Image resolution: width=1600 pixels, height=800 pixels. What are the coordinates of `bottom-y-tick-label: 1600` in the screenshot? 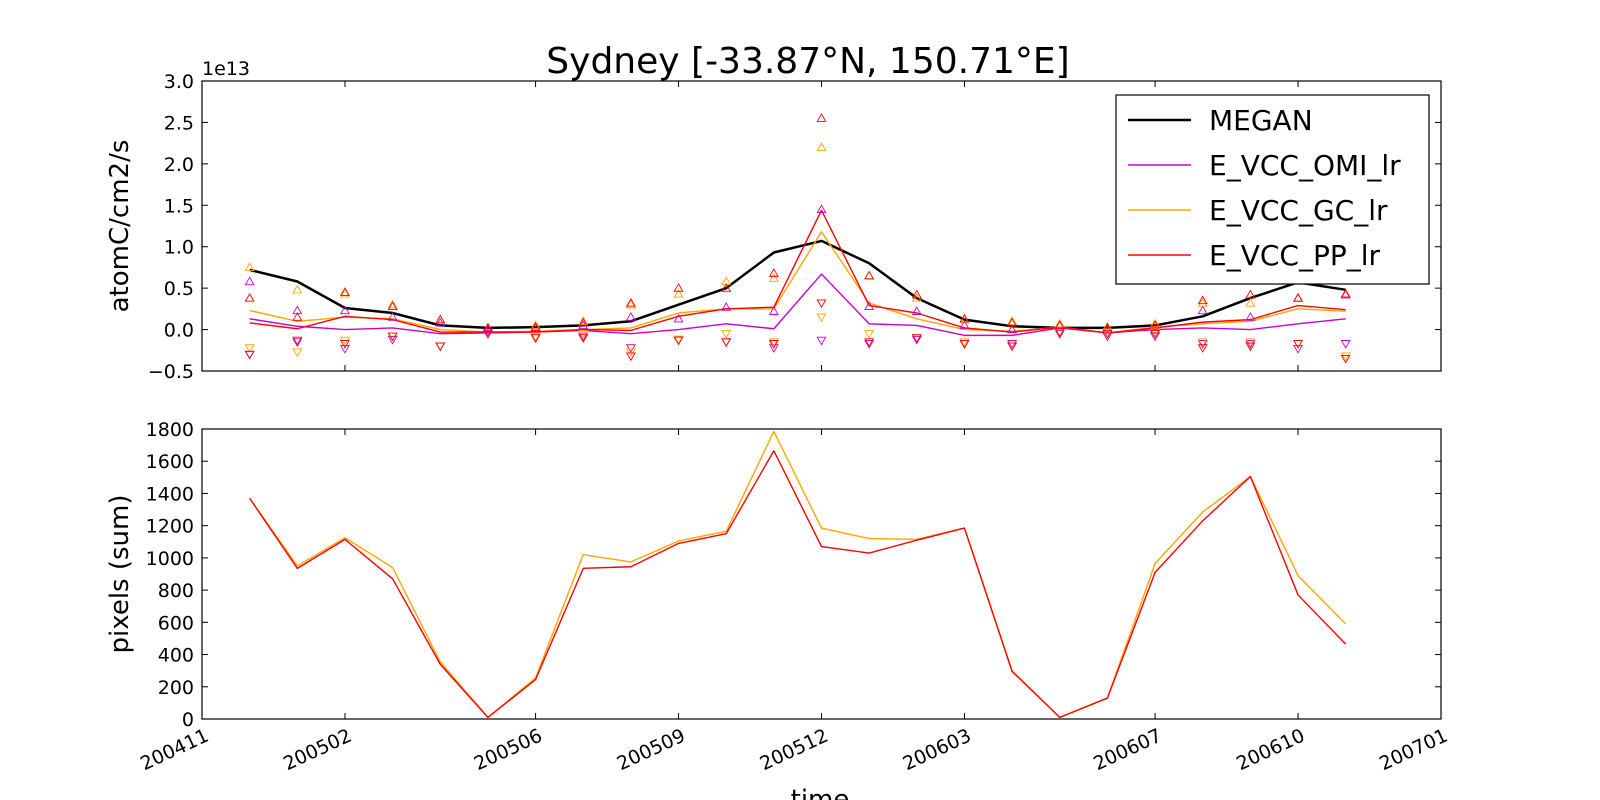 It's located at (170, 462).